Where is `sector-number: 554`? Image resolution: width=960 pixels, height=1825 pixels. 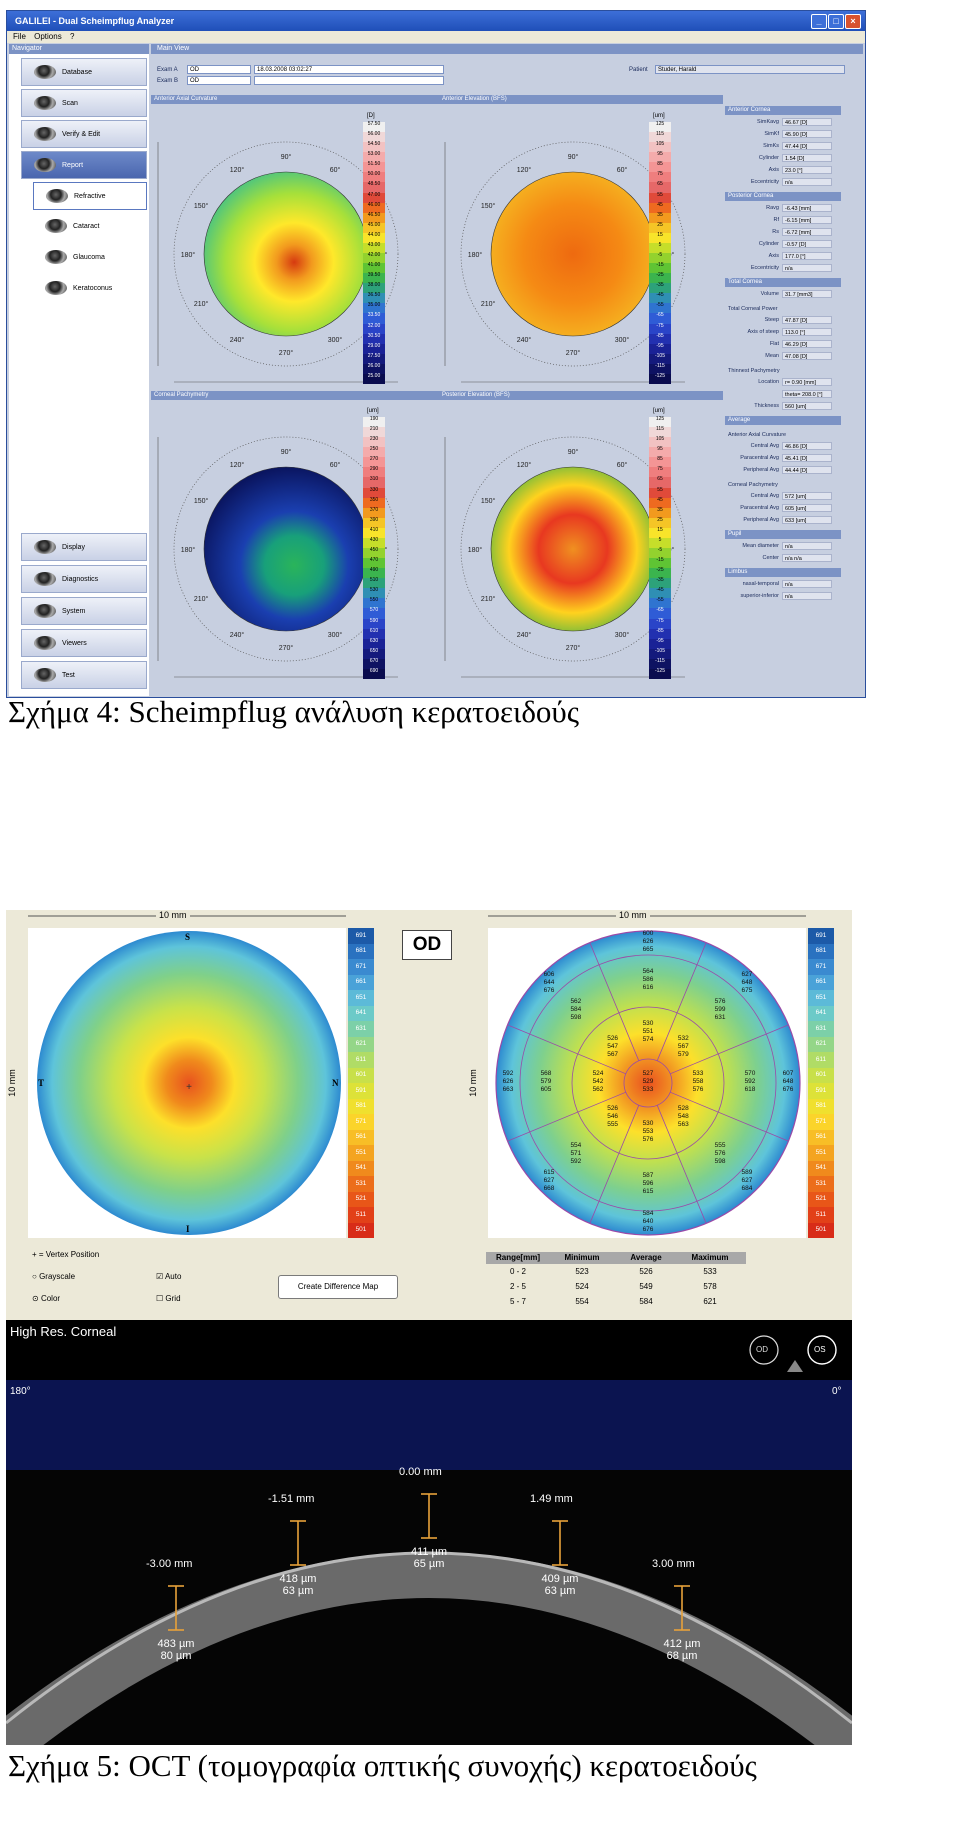
sector-number: 554 is located at coordinates (576, 1146).